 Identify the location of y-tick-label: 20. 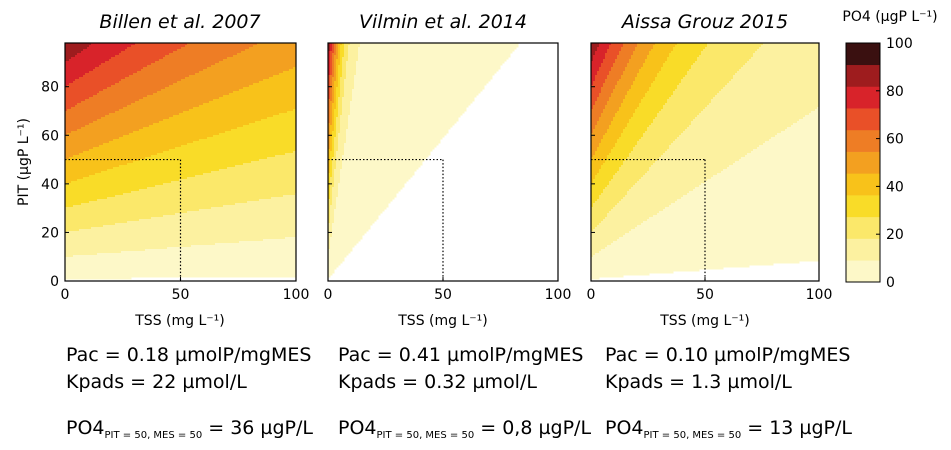
(50, 233).